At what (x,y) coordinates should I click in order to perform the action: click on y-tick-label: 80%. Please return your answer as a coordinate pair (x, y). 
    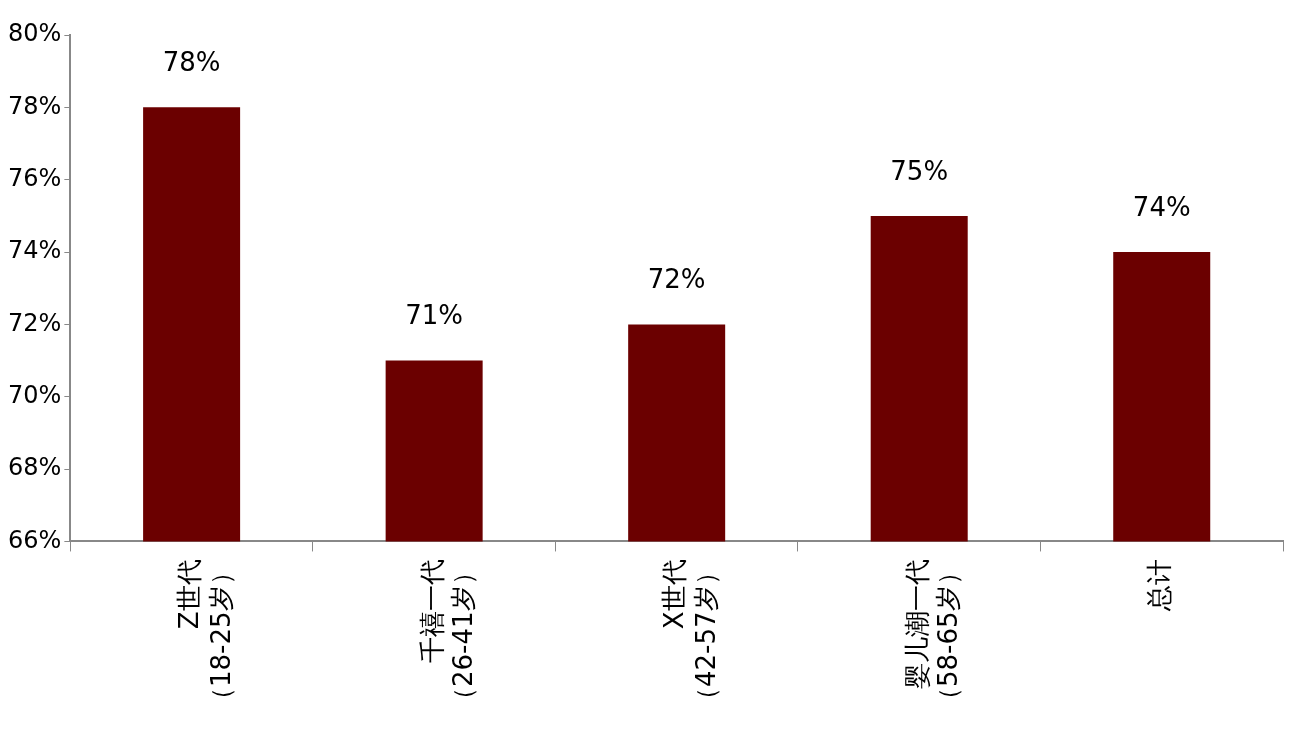
    Looking at the image, I should click on (35, 33).